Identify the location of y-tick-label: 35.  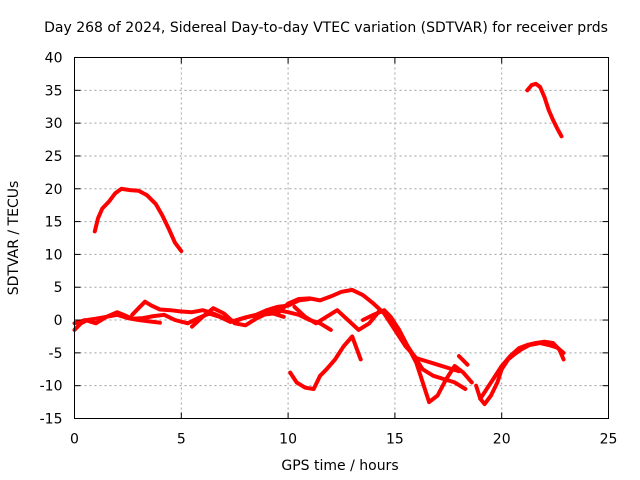
(54, 91).